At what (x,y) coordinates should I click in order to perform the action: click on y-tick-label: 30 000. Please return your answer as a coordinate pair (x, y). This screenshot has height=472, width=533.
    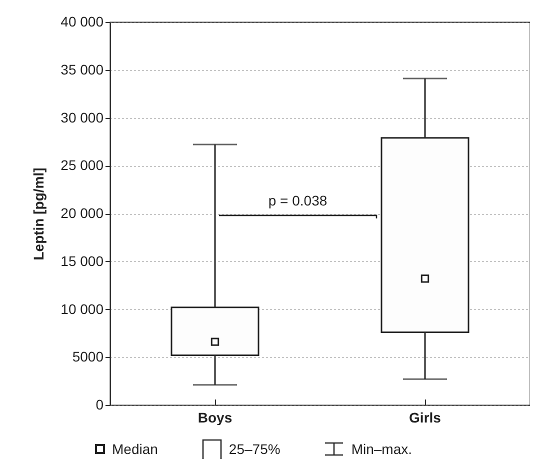
    Looking at the image, I should click on (82, 117).